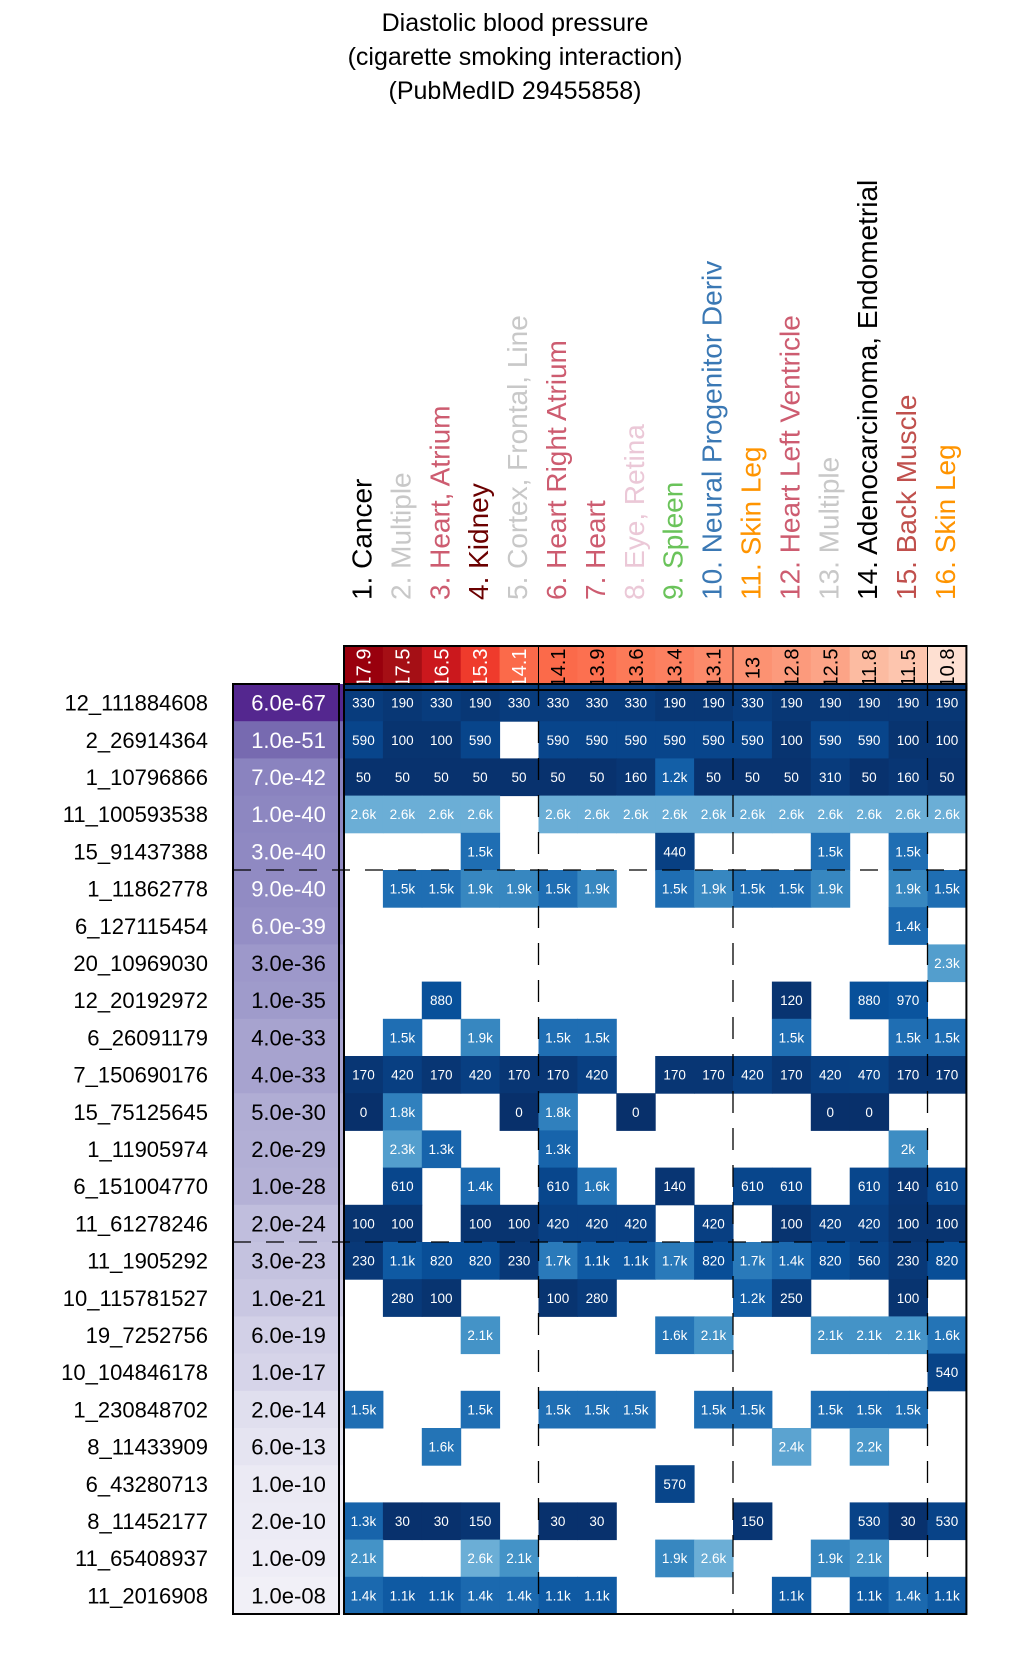 This screenshot has height=1653, width=1031. I want to click on column-label: 14. Adenocarcinoma, Endometrial, so click(867, 390).